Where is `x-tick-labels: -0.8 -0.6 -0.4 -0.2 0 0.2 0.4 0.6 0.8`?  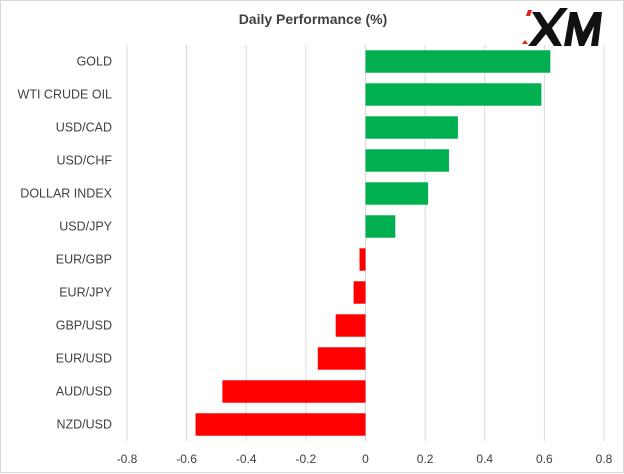
x-tick-labels: -0.8 -0.6 -0.4 -0.2 0 0.2 0.4 0.6 0.8 is located at coordinates (365, 459).